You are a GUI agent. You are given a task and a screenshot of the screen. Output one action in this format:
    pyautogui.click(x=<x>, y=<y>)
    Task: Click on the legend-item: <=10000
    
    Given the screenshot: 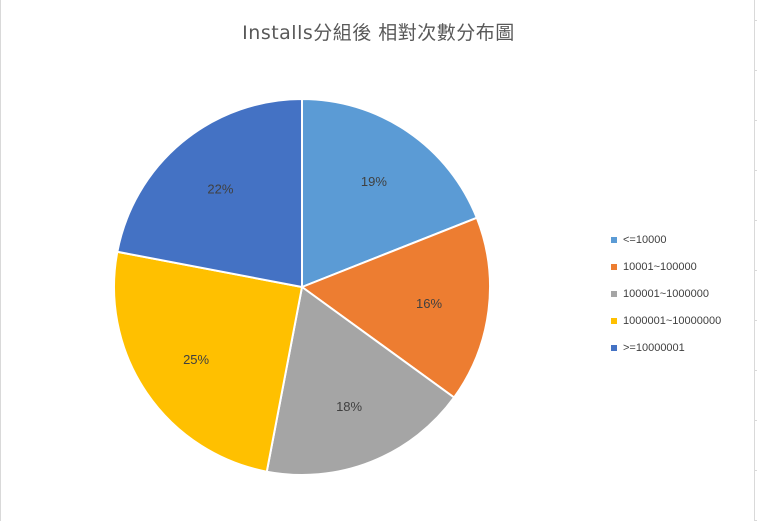 What is the action you would take?
    pyautogui.click(x=666, y=239)
    